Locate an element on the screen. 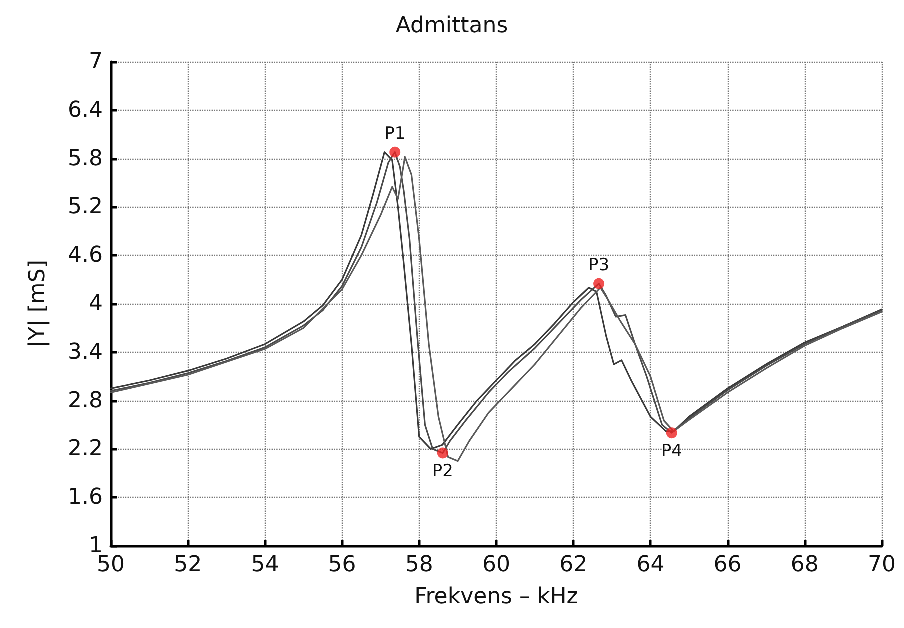 Image resolution: width=904 pixels, height=628 pixels. x-tick-label: 64 is located at coordinates (650, 565).